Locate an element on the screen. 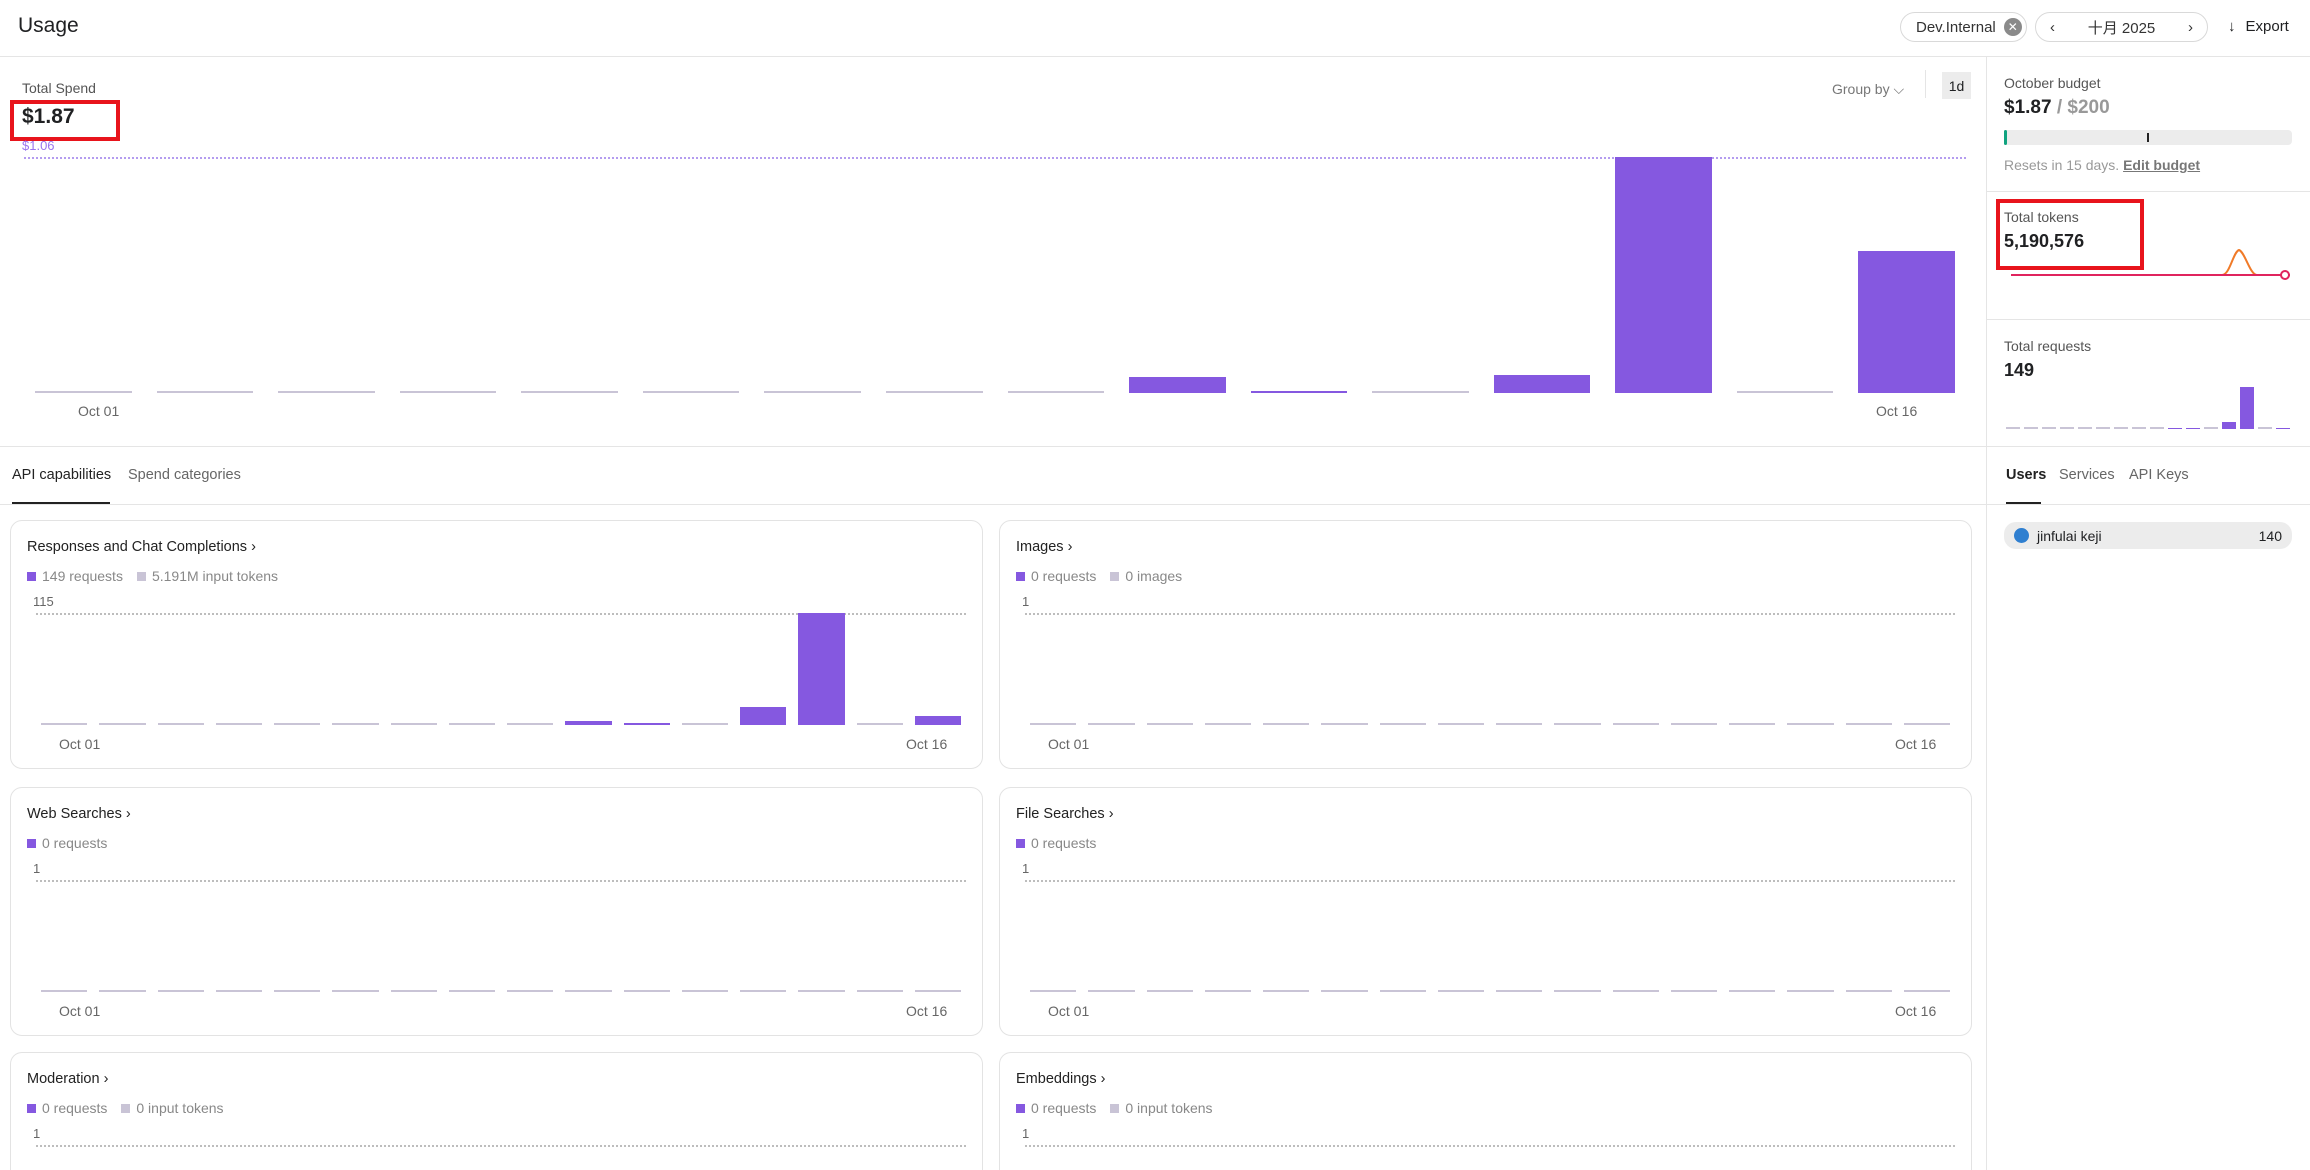 The height and width of the screenshot is (1170, 2310). export-button: ↓ Export is located at coordinates (2258, 26).